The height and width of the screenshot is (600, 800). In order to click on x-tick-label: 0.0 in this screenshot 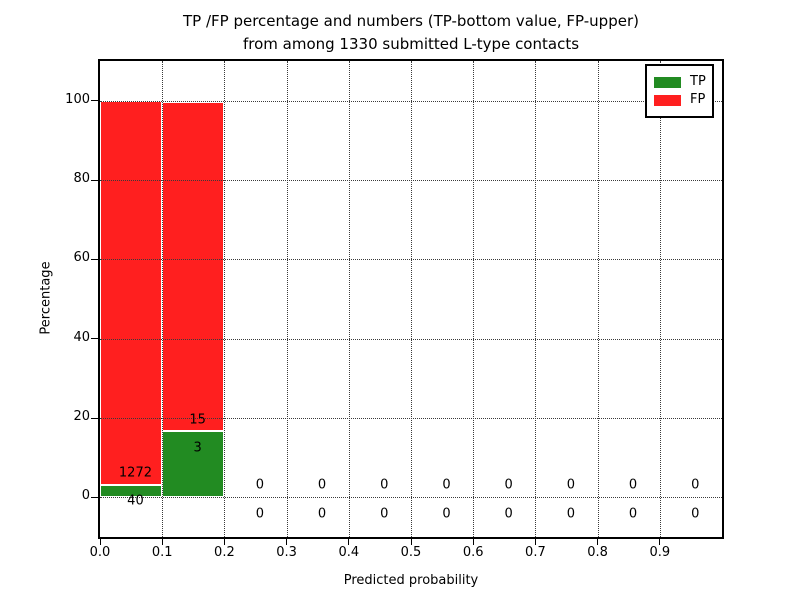, I will do `click(100, 552)`.